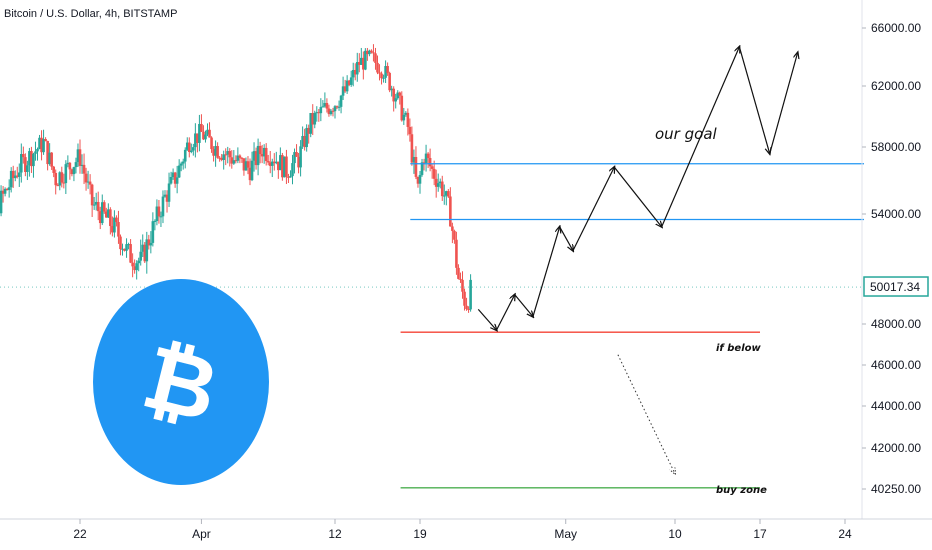 Image resolution: width=932 pixels, height=550 pixels. Describe the element at coordinates (565, 534) in the screenshot. I see `x-tick-label: May` at that location.